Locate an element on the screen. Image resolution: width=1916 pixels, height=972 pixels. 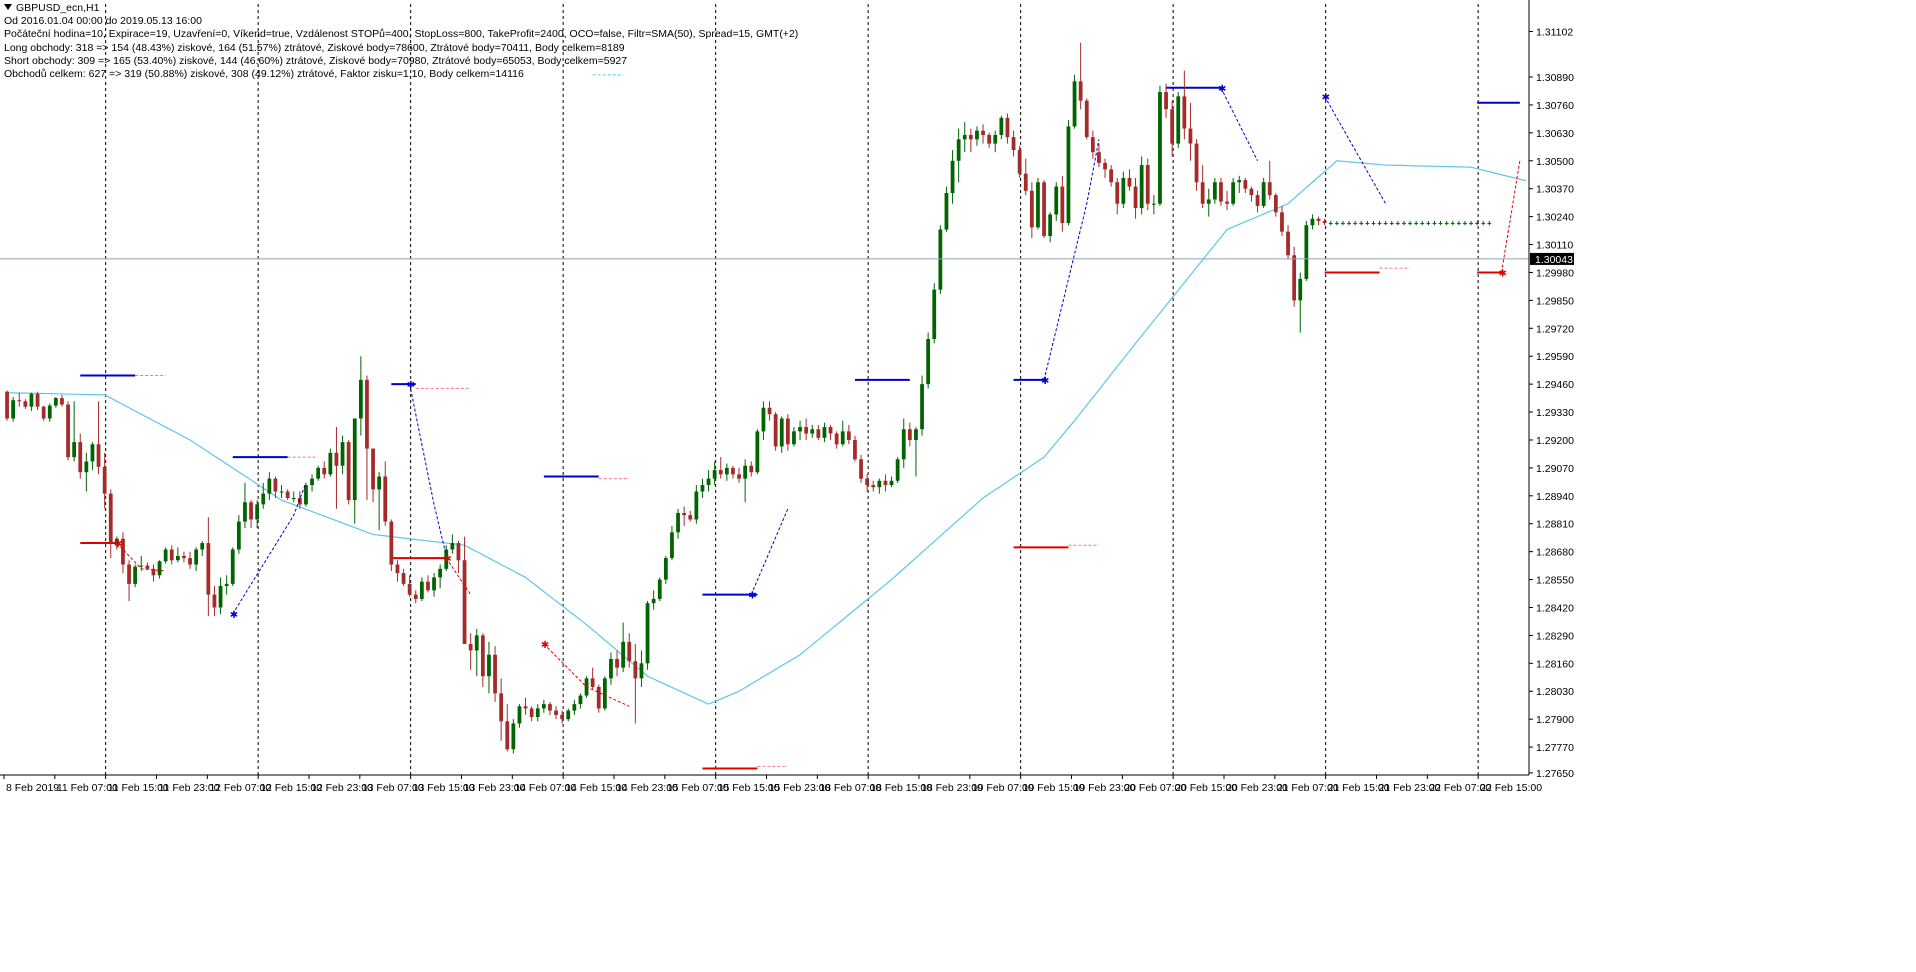
x-tick-label: 14 Feb 15:00 is located at coordinates (596, 788).